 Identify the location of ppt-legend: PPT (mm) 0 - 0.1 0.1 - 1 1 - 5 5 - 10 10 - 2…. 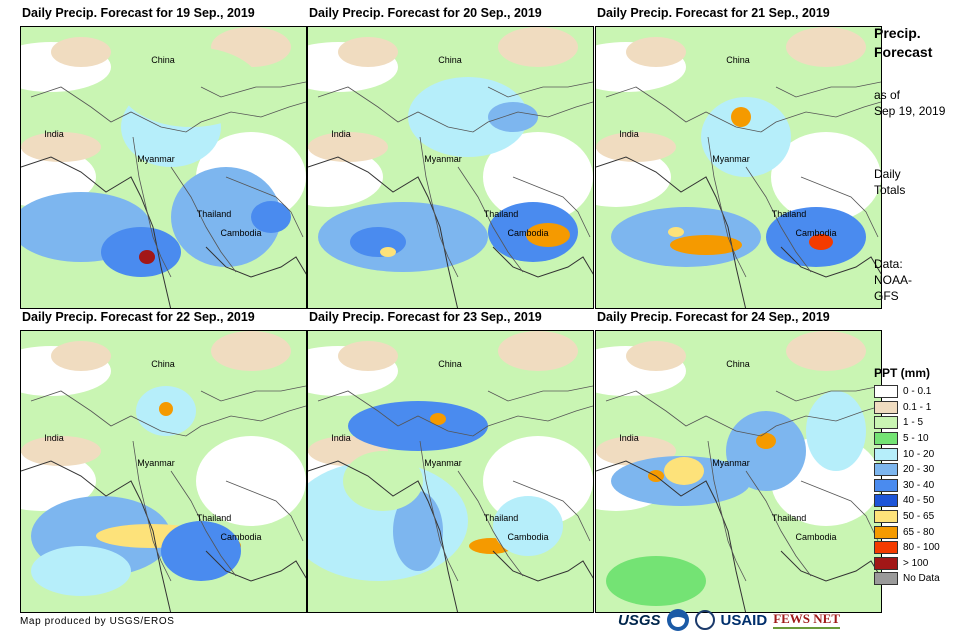
(907, 476).